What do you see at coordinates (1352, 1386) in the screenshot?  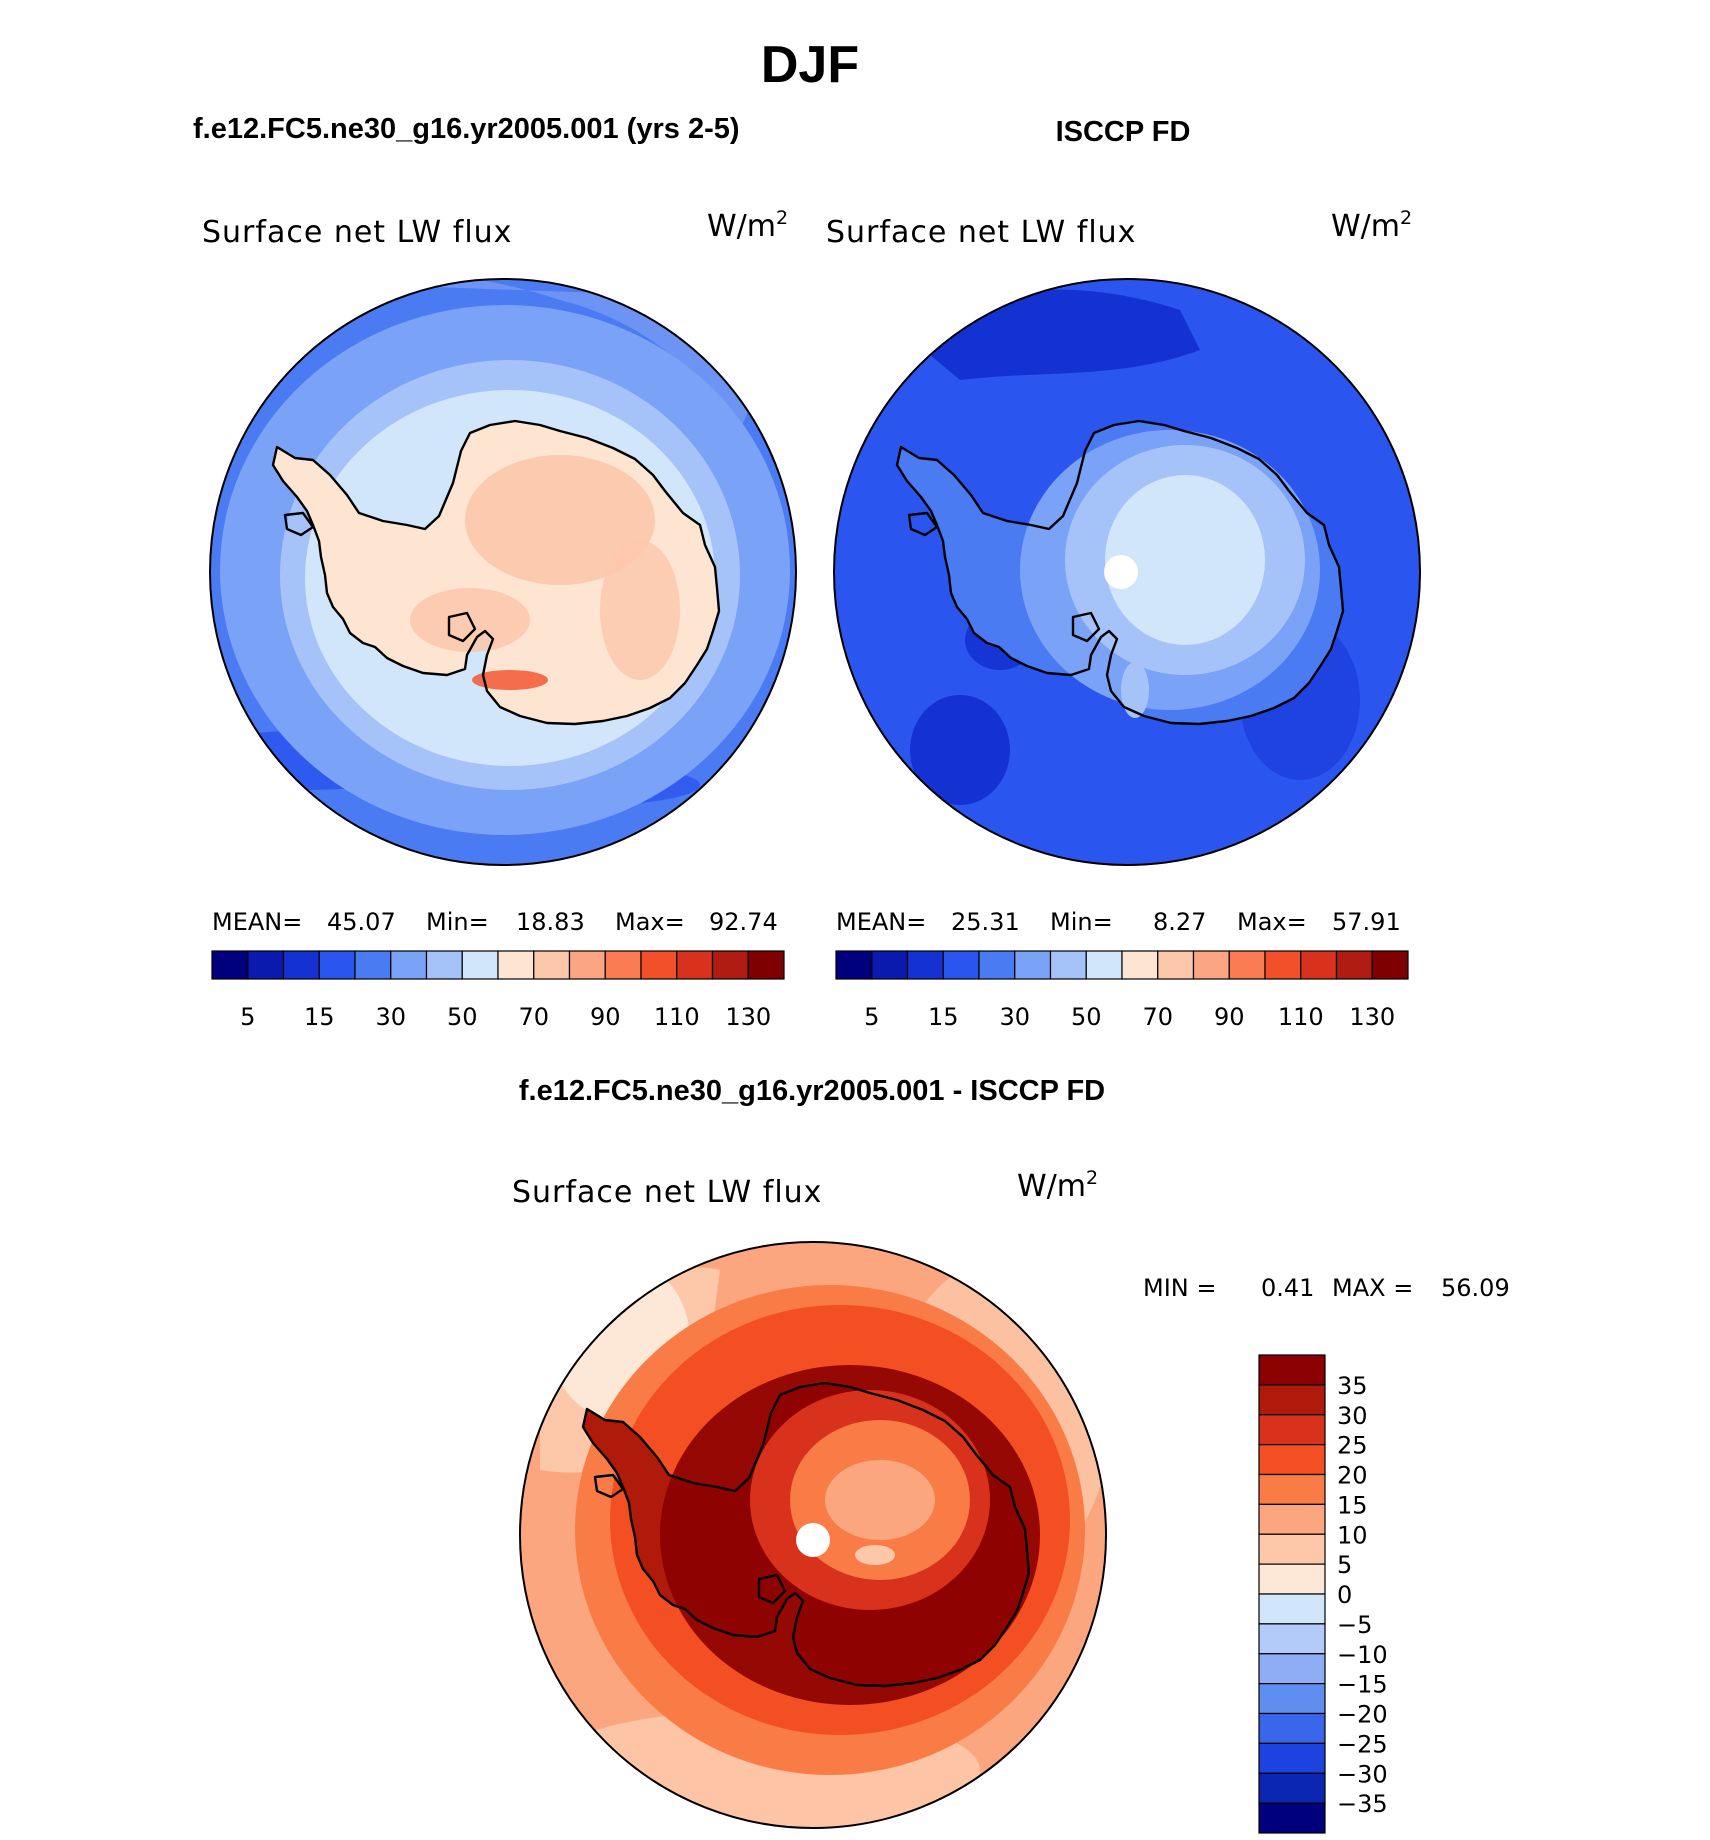 I see `diff-colorbar-tick-label: 35` at bounding box center [1352, 1386].